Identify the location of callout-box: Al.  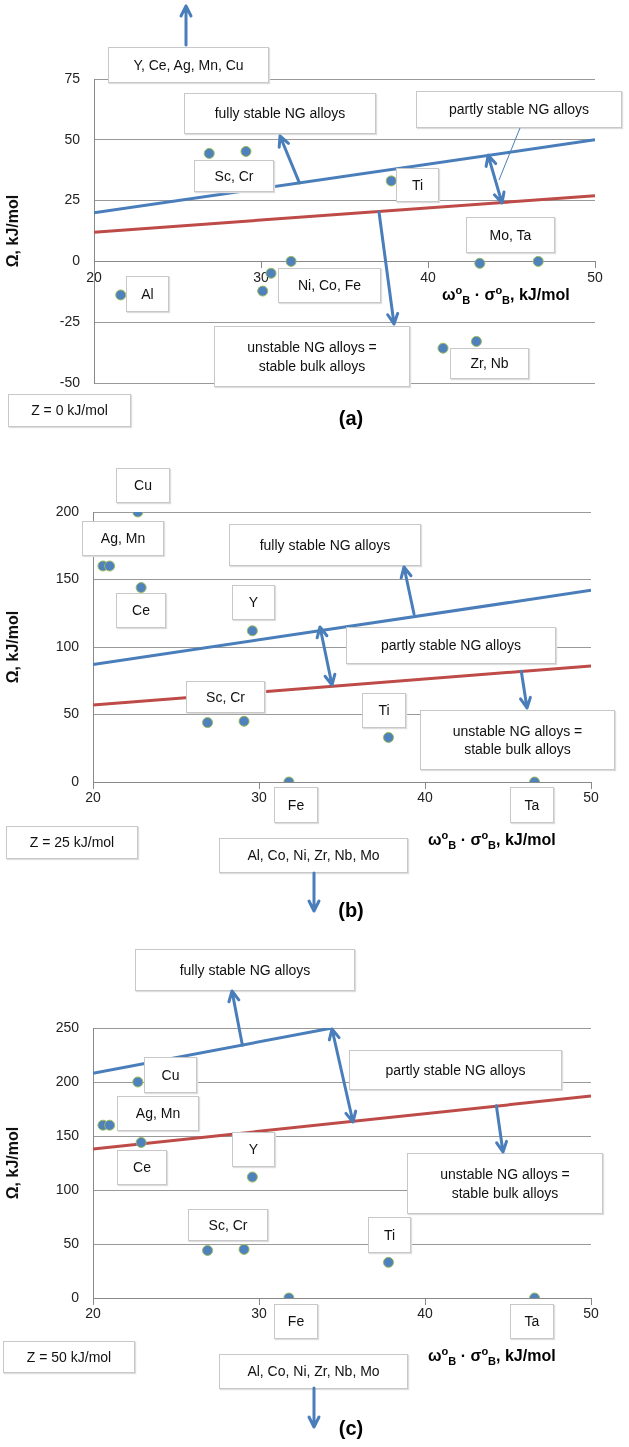
(147, 294).